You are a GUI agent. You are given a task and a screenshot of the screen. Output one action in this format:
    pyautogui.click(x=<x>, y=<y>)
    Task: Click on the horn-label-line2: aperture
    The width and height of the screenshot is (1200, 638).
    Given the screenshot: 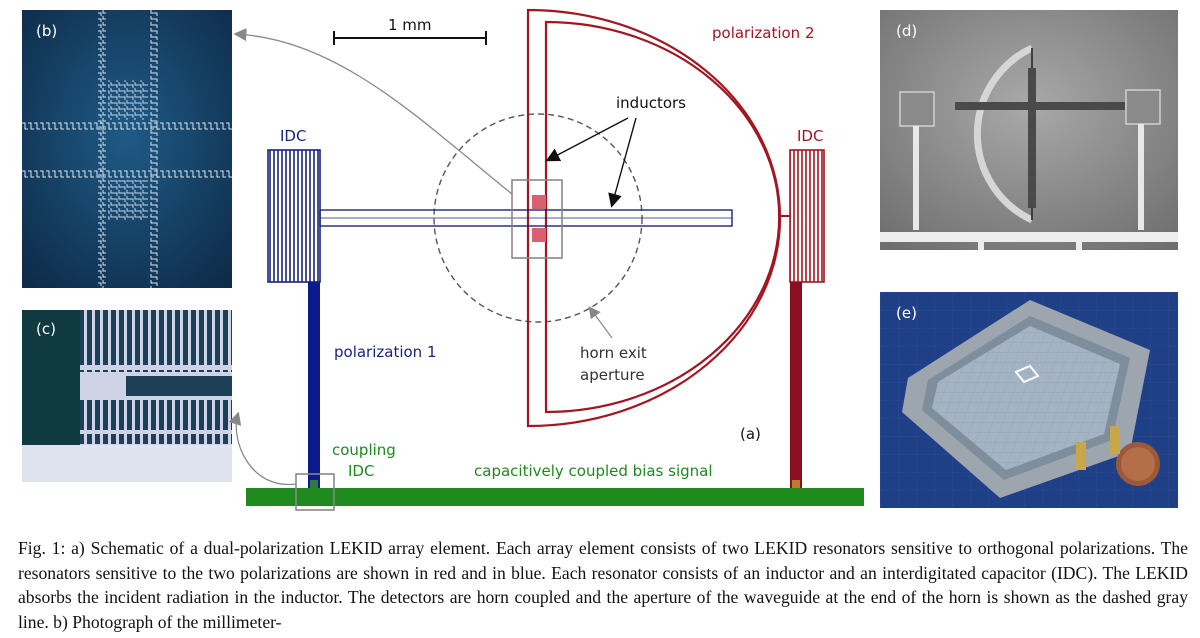 What is the action you would take?
    pyautogui.click(x=612, y=375)
    